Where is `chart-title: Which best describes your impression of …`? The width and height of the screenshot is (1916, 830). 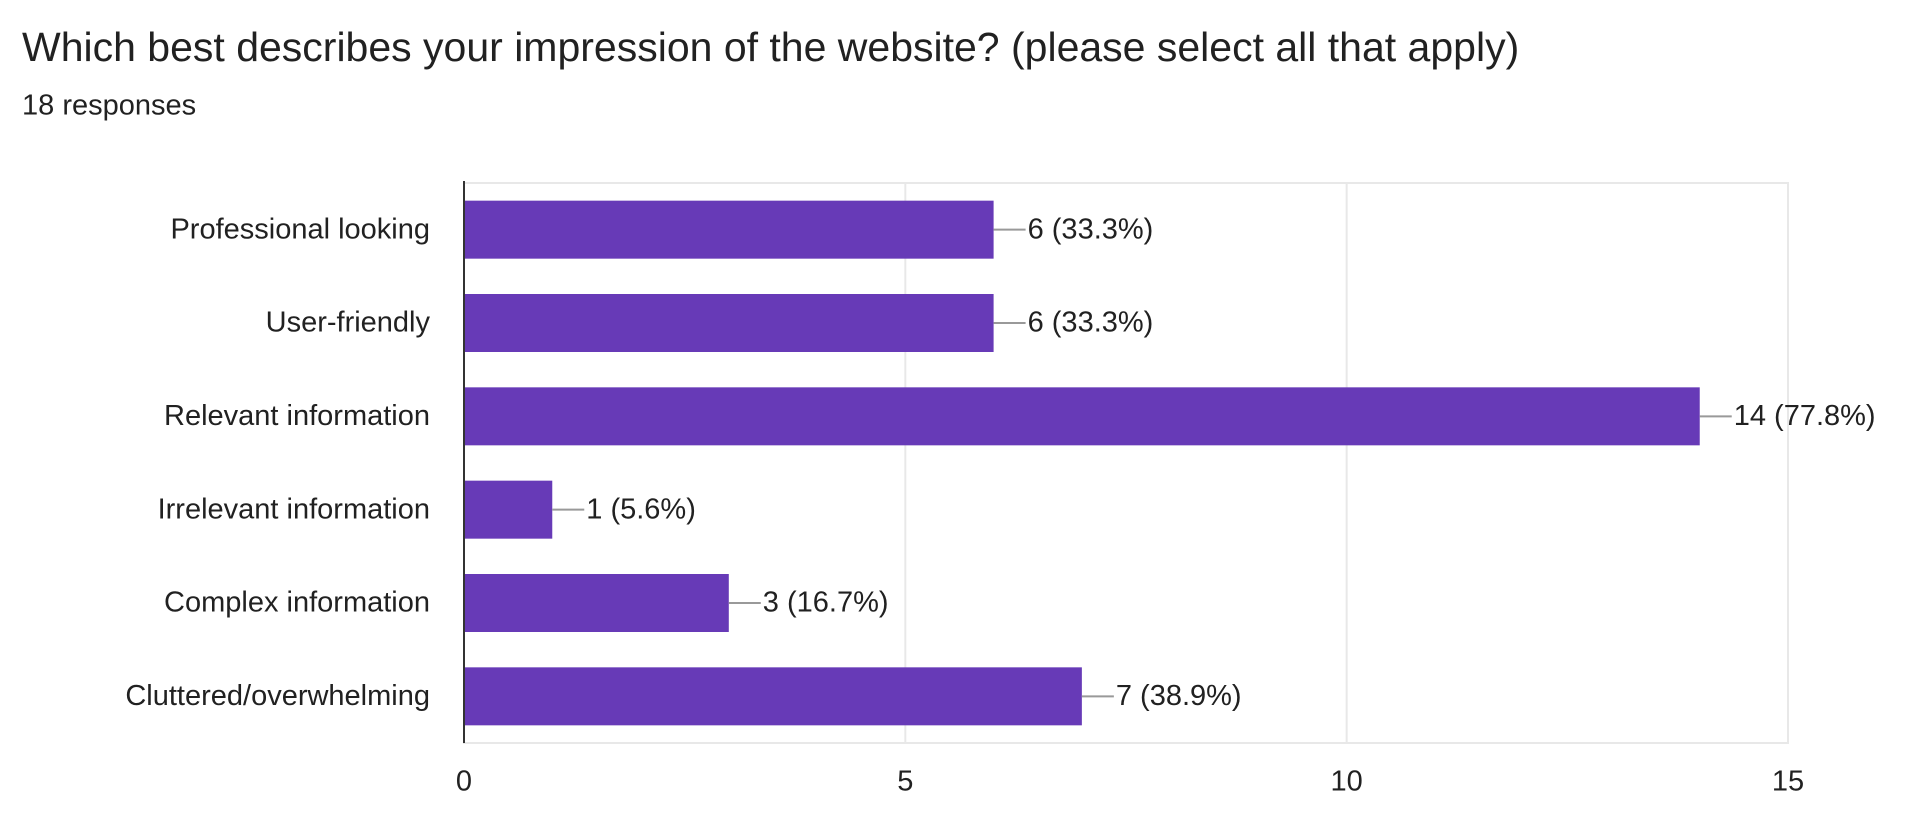
chart-title: Which best describes your impression of … is located at coordinates (770, 47).